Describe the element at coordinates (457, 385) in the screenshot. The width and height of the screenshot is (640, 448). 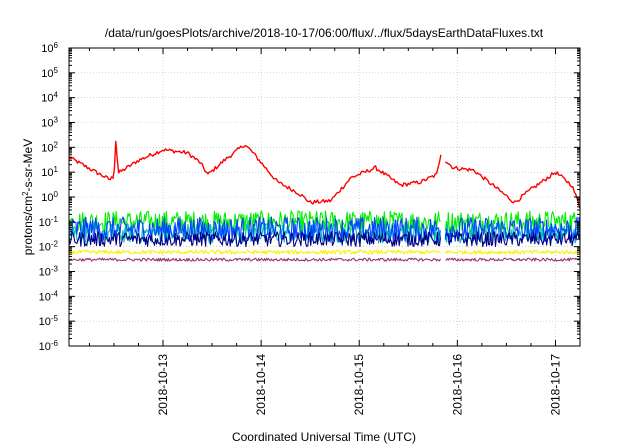
I see `x-tick-label: 2018-10-16` at that location.